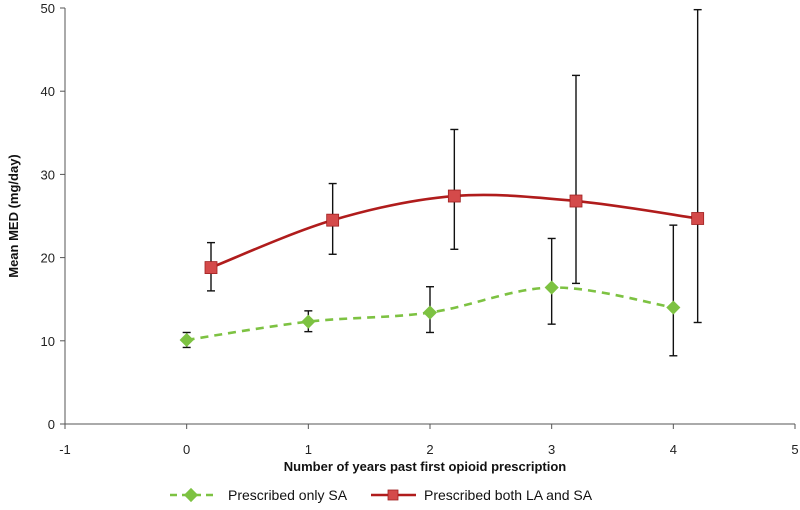  I want to click on x-tick-label: 3, so click(551, 449).